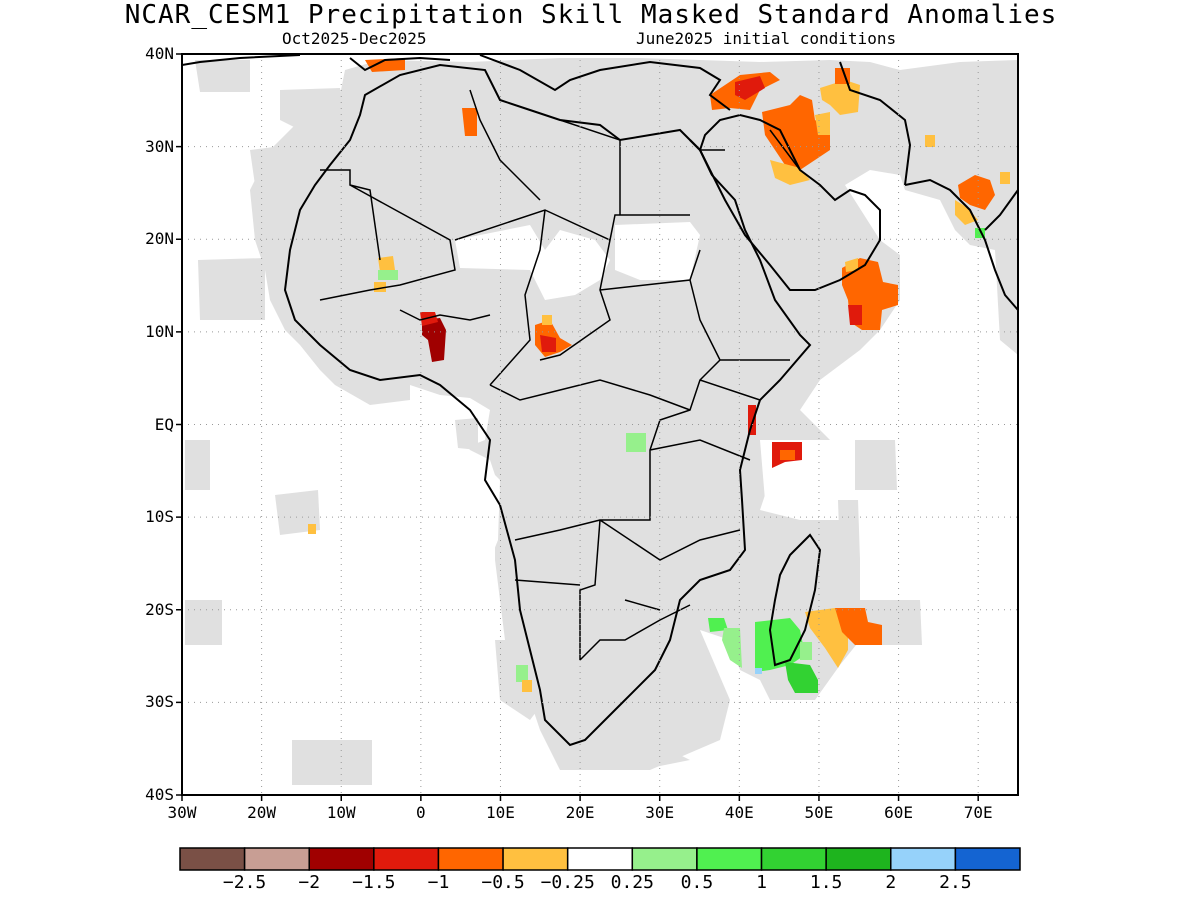  What do you see at coordinates (632, 882) in the screenshot?
I see `colorbar-label: 0.25` at bounding box center [632, 882].